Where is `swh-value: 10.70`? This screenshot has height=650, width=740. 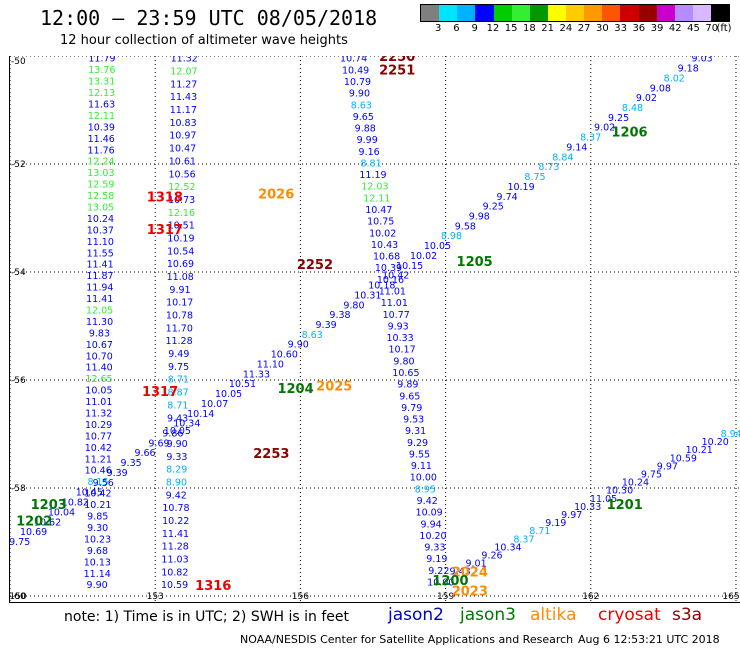 swh-value: 10.70 is located at coordinates (99, 356).